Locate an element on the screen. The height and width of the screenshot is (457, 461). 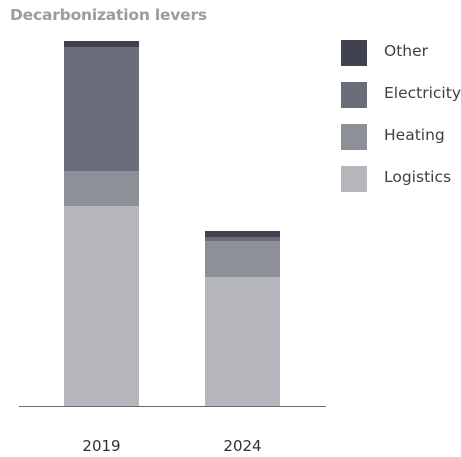
x-tick-label-2019: 2019 is located at coordinates (101, 446).